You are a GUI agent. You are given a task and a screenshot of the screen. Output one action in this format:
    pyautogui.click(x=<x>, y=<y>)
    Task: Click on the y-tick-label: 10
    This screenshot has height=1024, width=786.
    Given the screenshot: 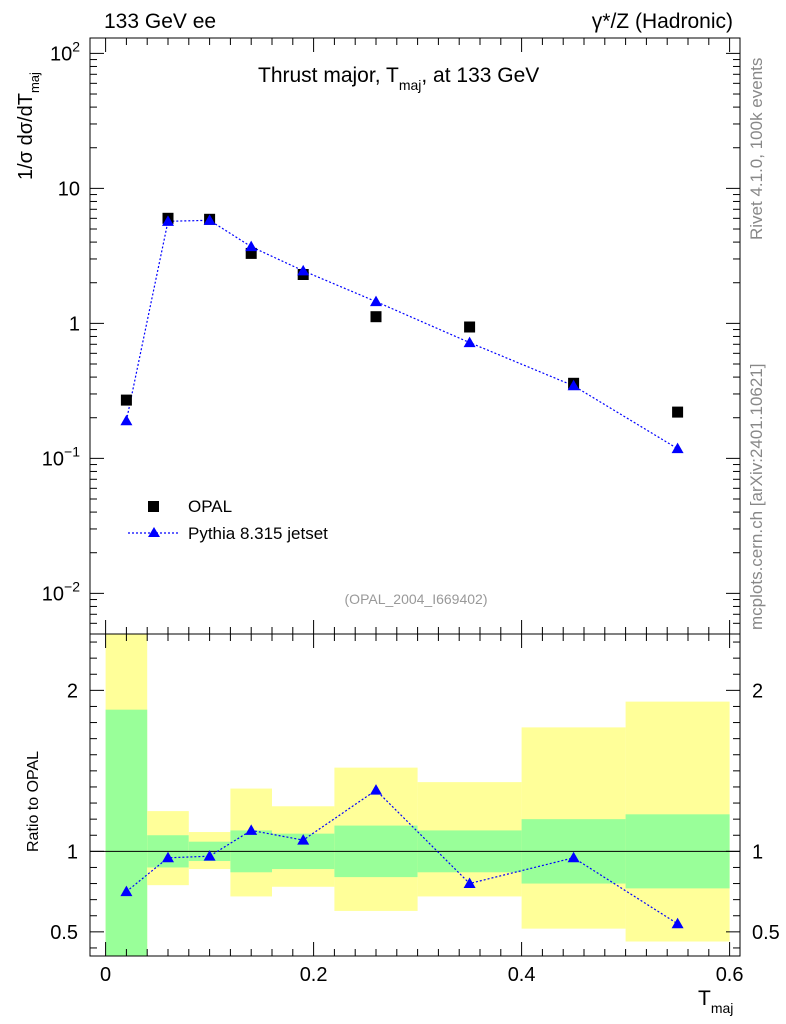 What is the action you would take?
    pyautogui.click(x=69, y=189)
    